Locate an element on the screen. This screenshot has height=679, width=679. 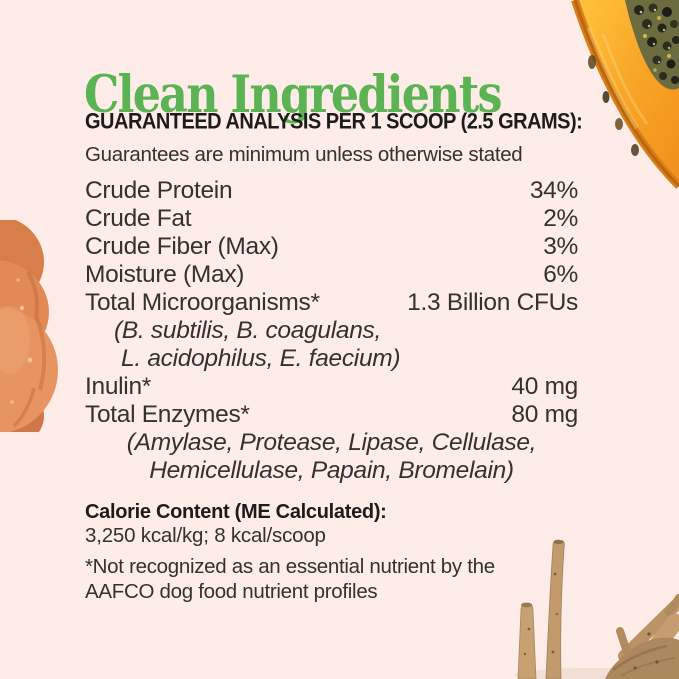
enzyme-list-line: Hemicellulase, Papain, Bromelain) is located at coordinates (331, 470).